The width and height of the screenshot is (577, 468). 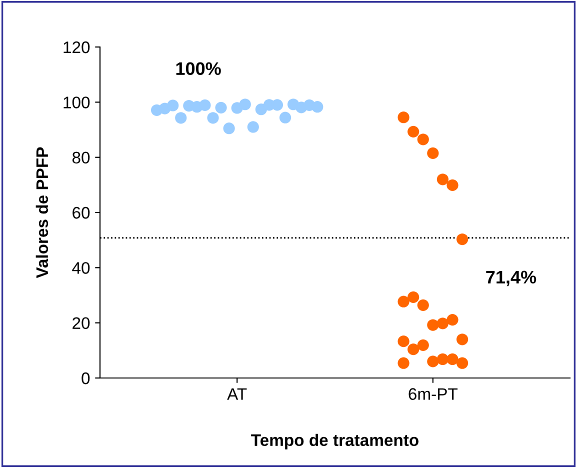 What do you see at coordinates (433, 394) in the screenshot?
I see `x-tick-label: 6m-PT` at bounding box center [433, 394].